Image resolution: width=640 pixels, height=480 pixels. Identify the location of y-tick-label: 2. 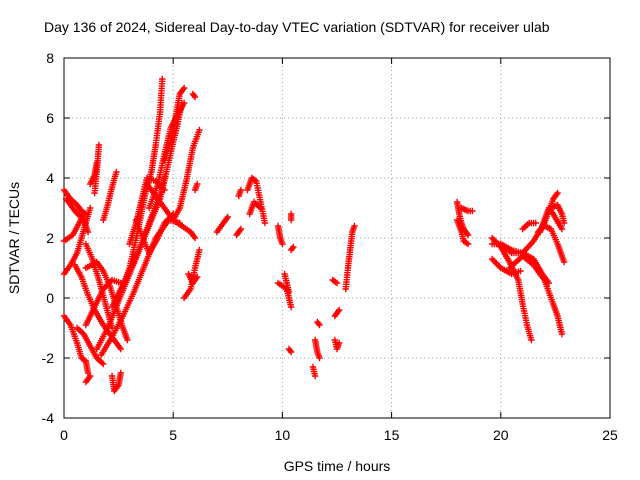
(50, 238).